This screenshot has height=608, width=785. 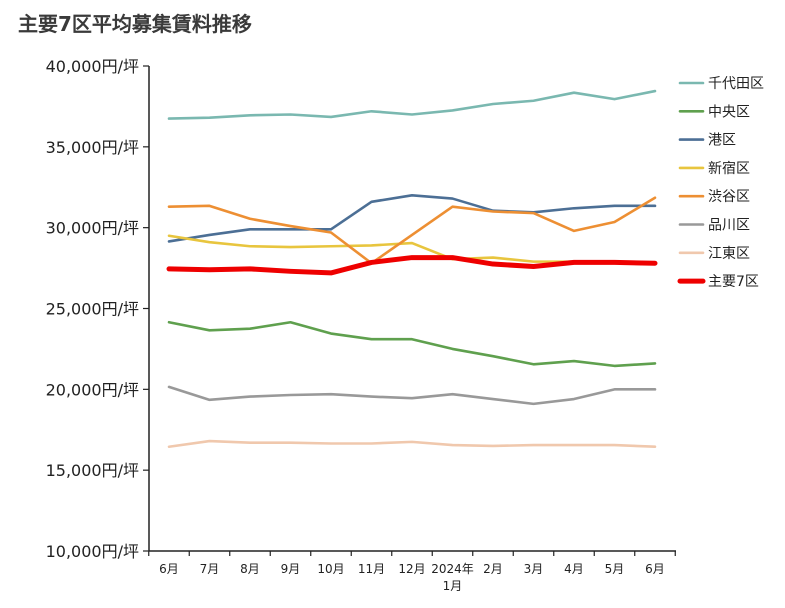 What do you see at coordinates (574, 569) in the screenshot?
I see `x-tick-label: 4月` at bounding box center [574, 569].